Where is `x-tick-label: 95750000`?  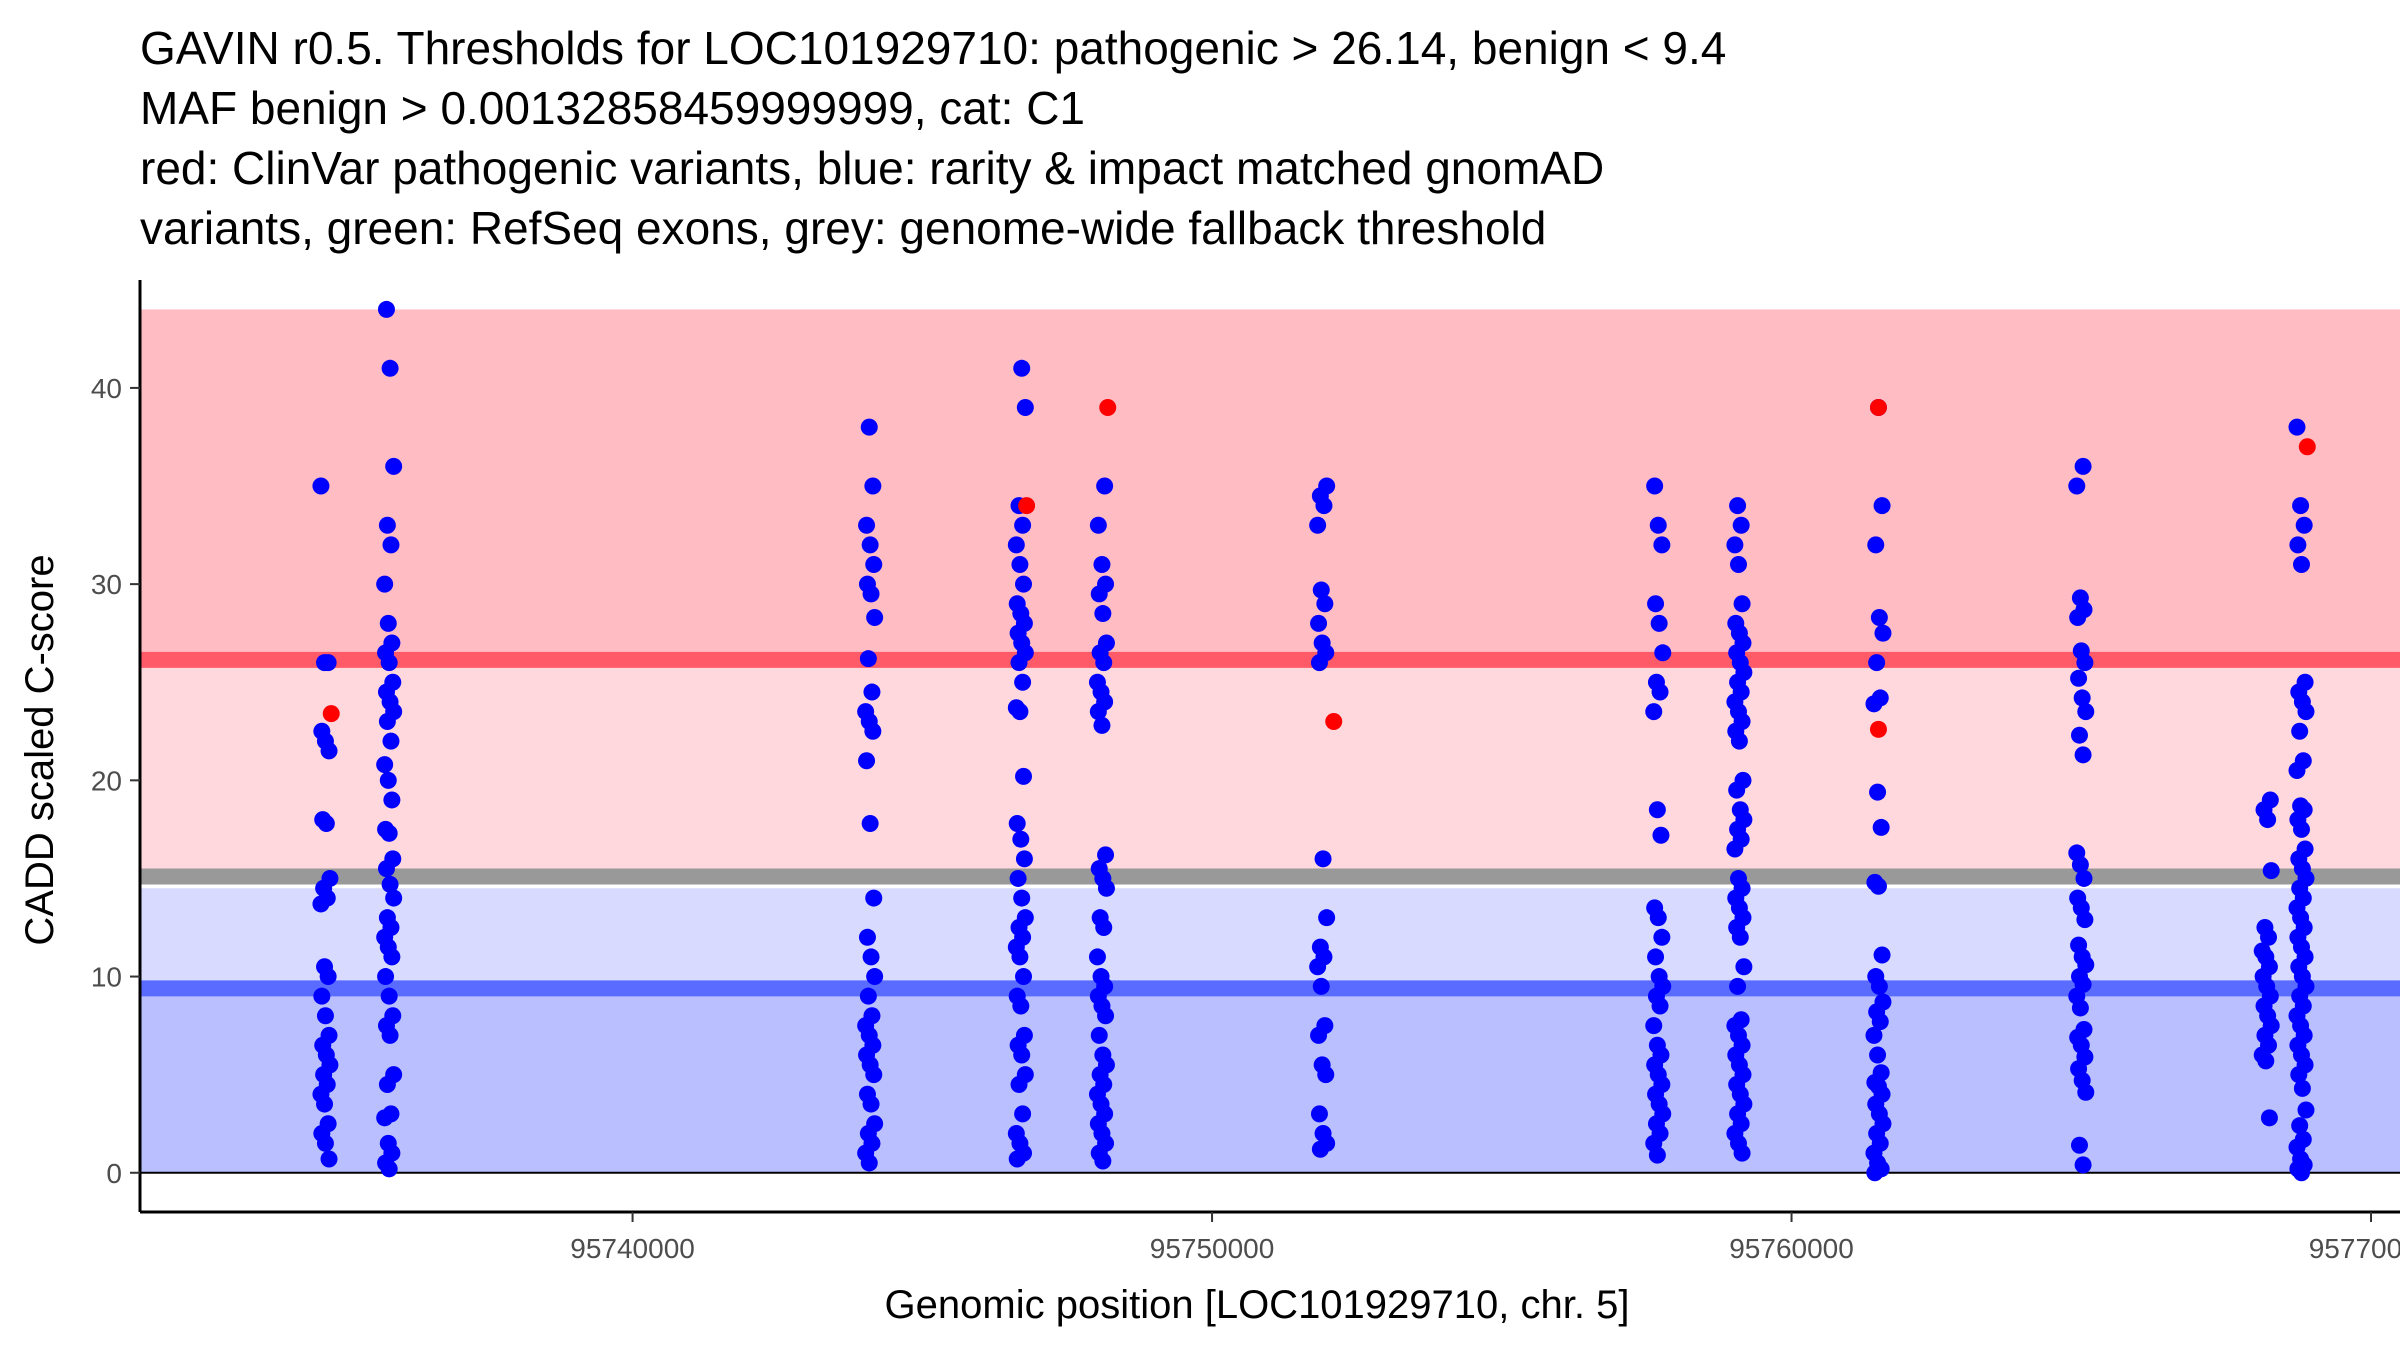
x-tick-label: 95750000 is located at coordinates (1212, 1248).